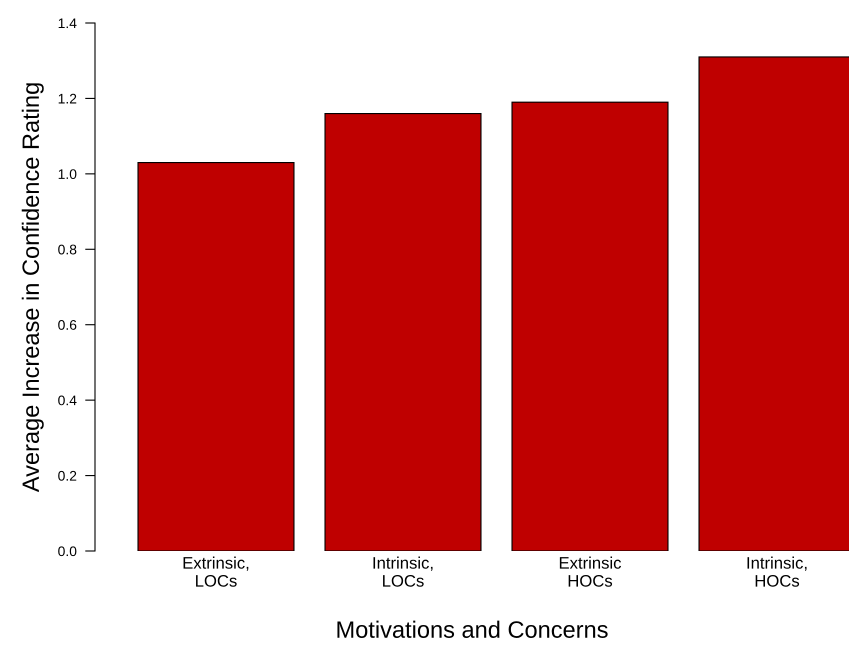  What do you see at coordinates (591, 571) in the screenshot?
I see `x-tick-label: Extrinsic HOCs` at bounding box center [591, 571].